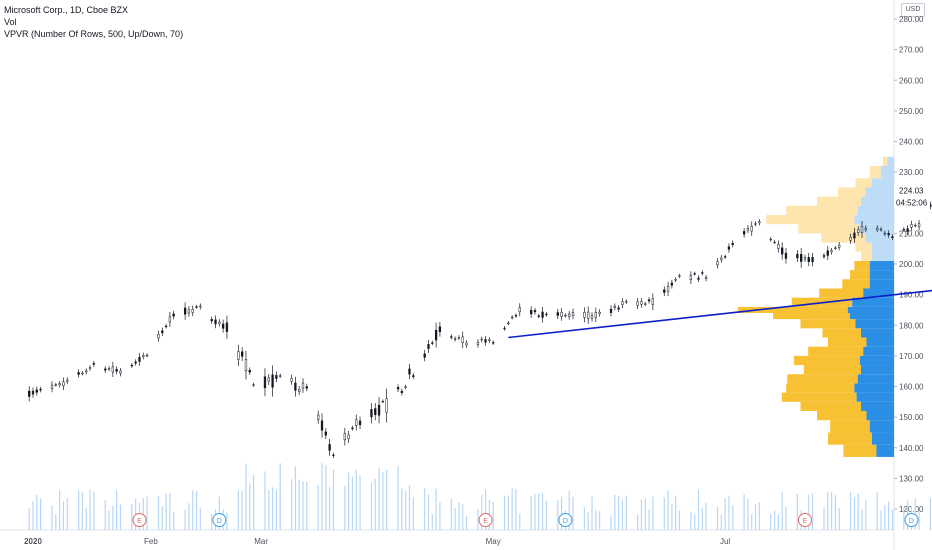 The image size is (932, 550). I want to click on time-tick-label: Mar, so click(261, 541).